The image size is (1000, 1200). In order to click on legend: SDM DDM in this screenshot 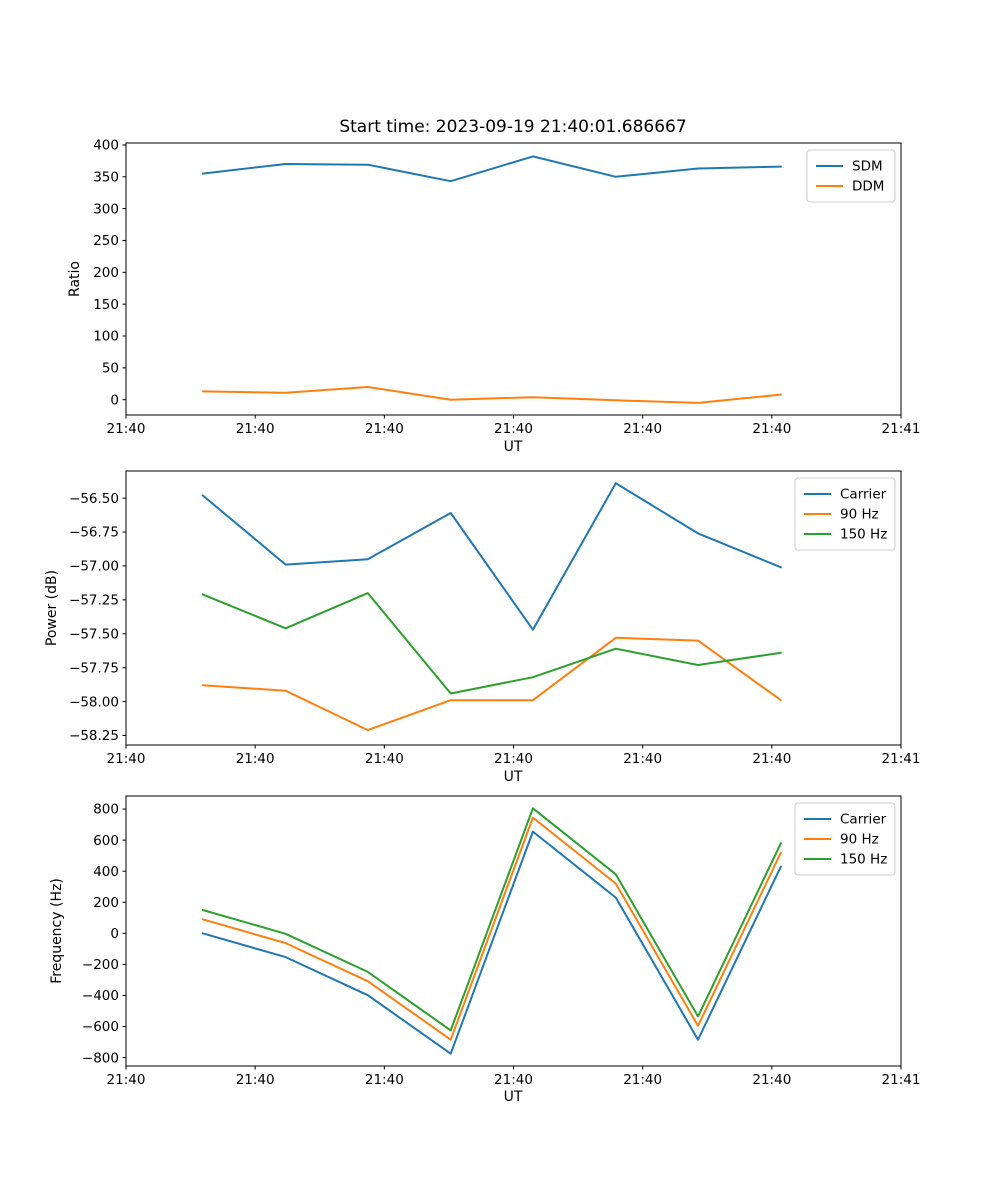, I will do `click(851, 176)`.